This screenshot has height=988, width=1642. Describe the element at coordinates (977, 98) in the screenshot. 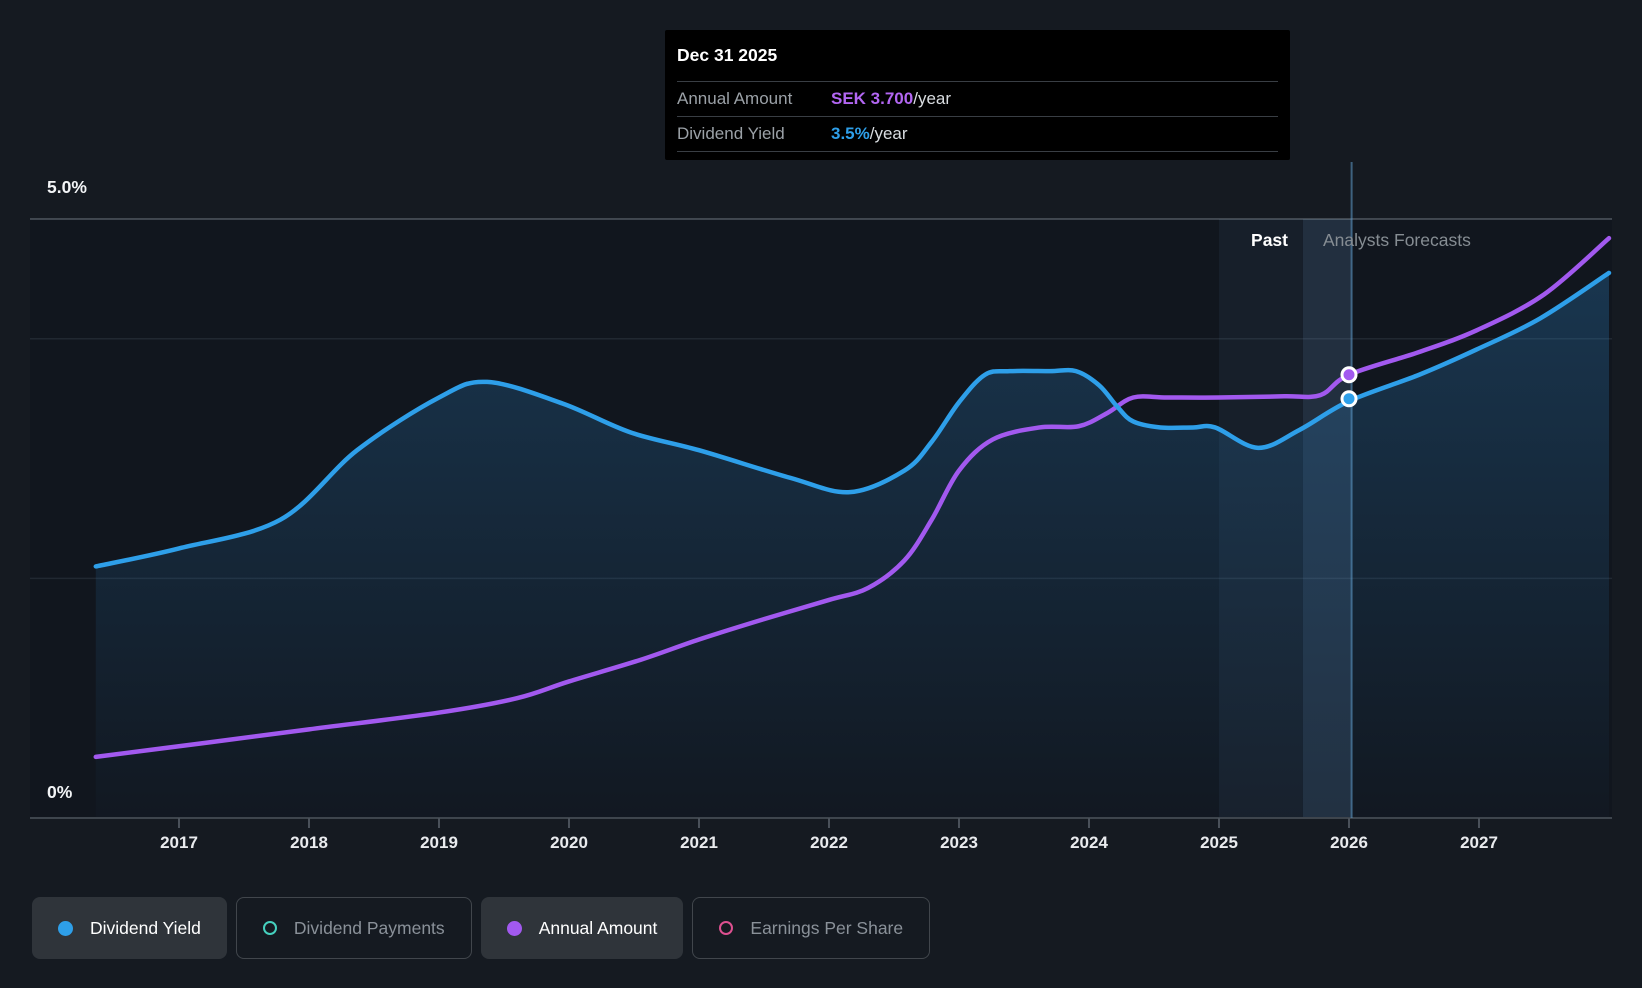

I see `tooltip-row-annual-amount: Annual Amount SEK 3.700 /year` at that location.